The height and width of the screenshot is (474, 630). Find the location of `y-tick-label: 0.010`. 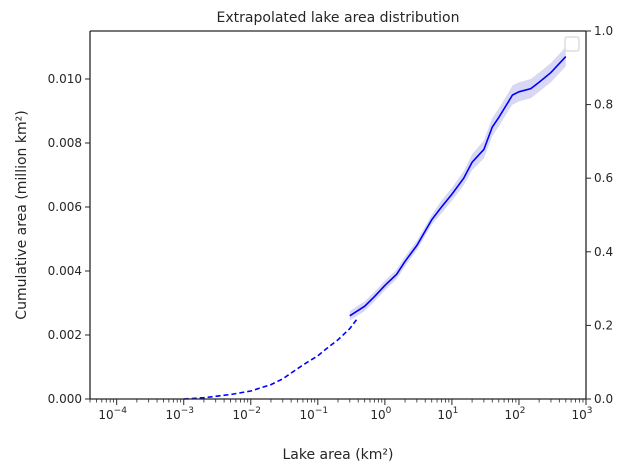

y-tick-label: 0.010 is located at coordinates (65, 79).